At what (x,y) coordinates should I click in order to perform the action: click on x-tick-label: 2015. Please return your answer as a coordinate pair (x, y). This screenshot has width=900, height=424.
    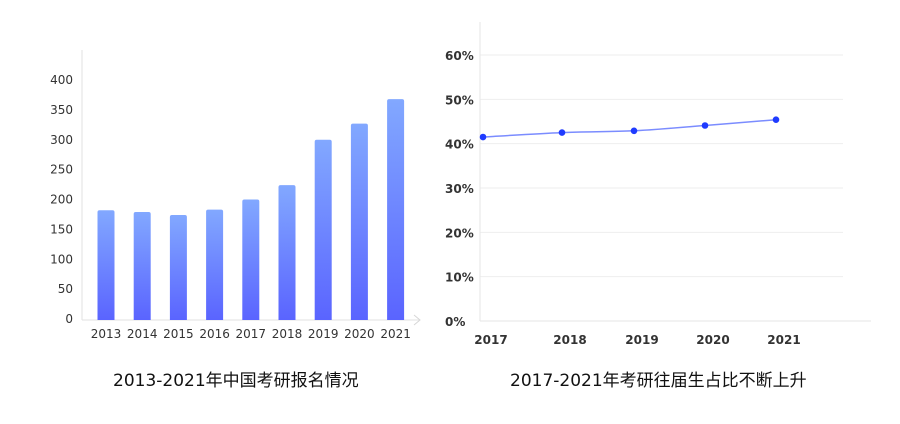
    Looking at the image, I should click on (178, 334).